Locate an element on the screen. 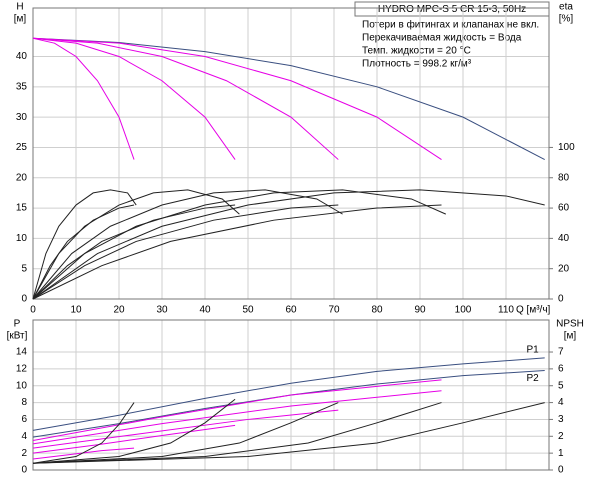  y-tick-label: 8 is located at coordinates (24, 402).